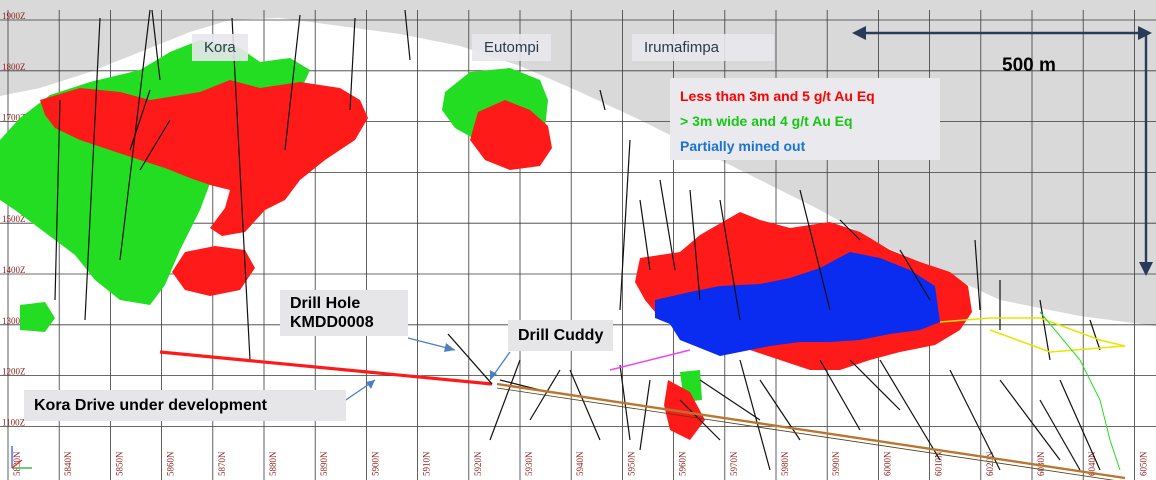  What do you see at coordinates (511, 135) in the screenshot?
I see `eutompi-red-zone` at bounding box center [511, 135].